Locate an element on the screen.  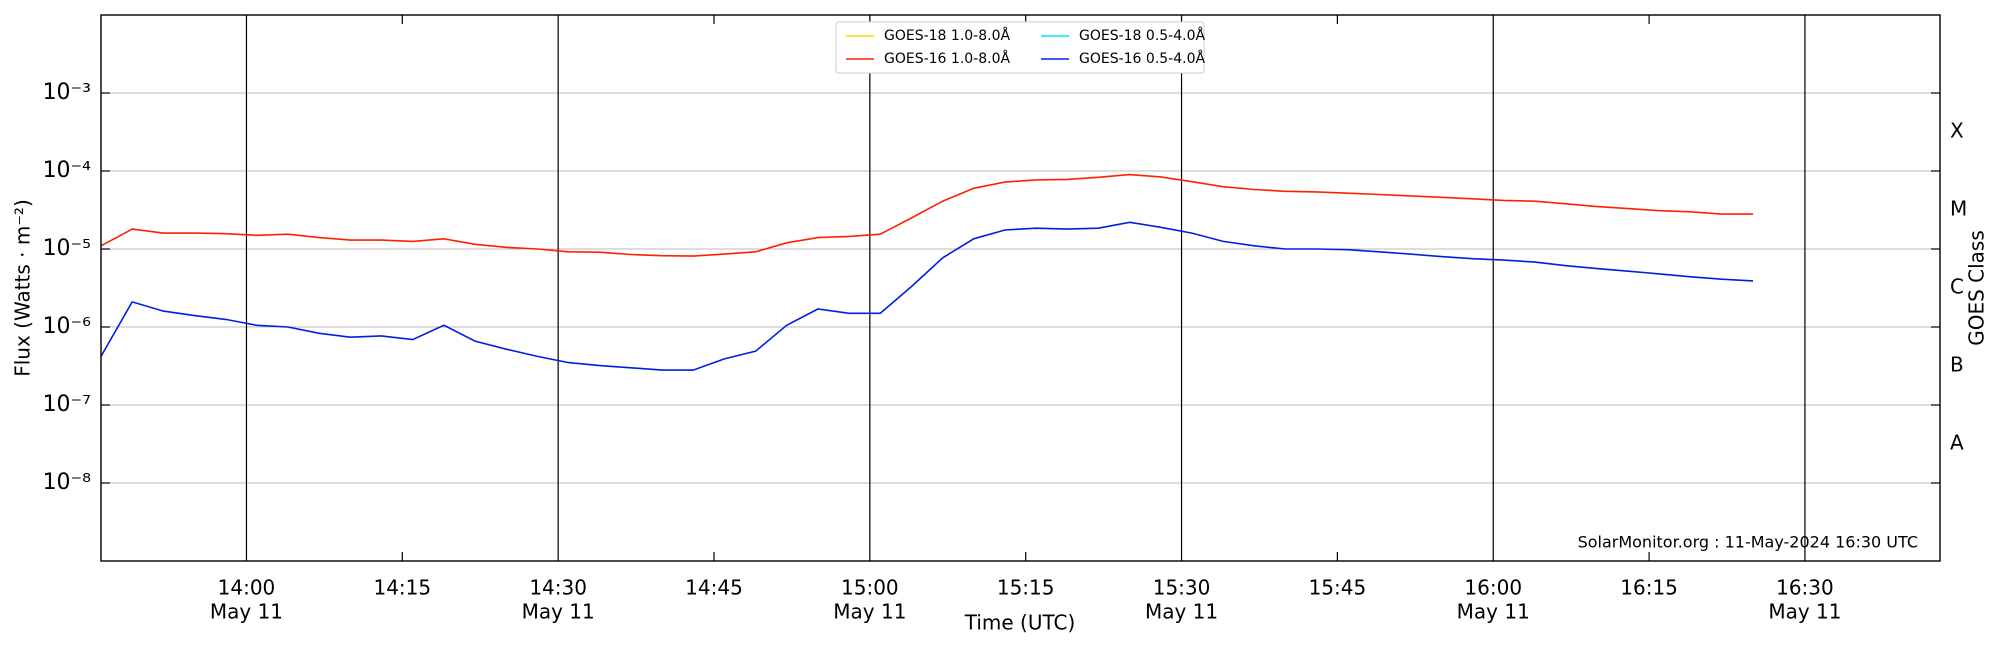
legend-label: GOES-16 0.5-4.0Å is located at coordinates (1142, 58).